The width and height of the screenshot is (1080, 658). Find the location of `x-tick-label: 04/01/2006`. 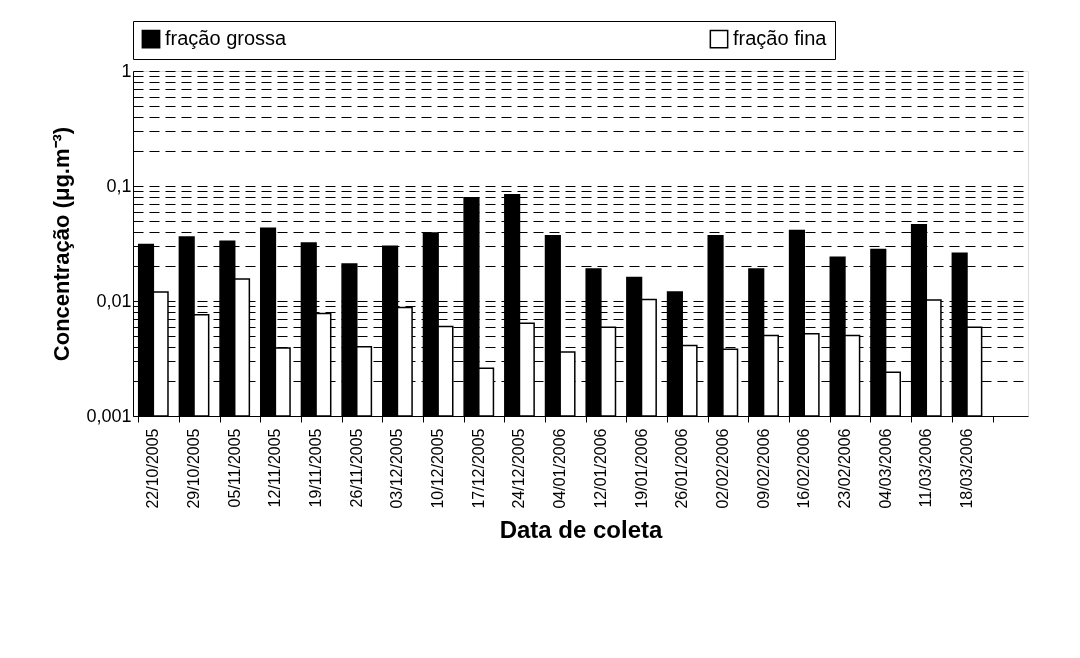

x-tick-label: 04/01/2006 is located at coordinates (560, 468).